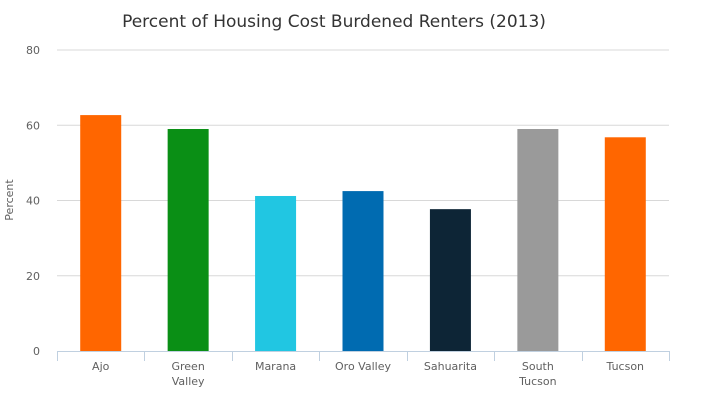  I want to click on x-tick-label: South Tucson, so click(537, 374).